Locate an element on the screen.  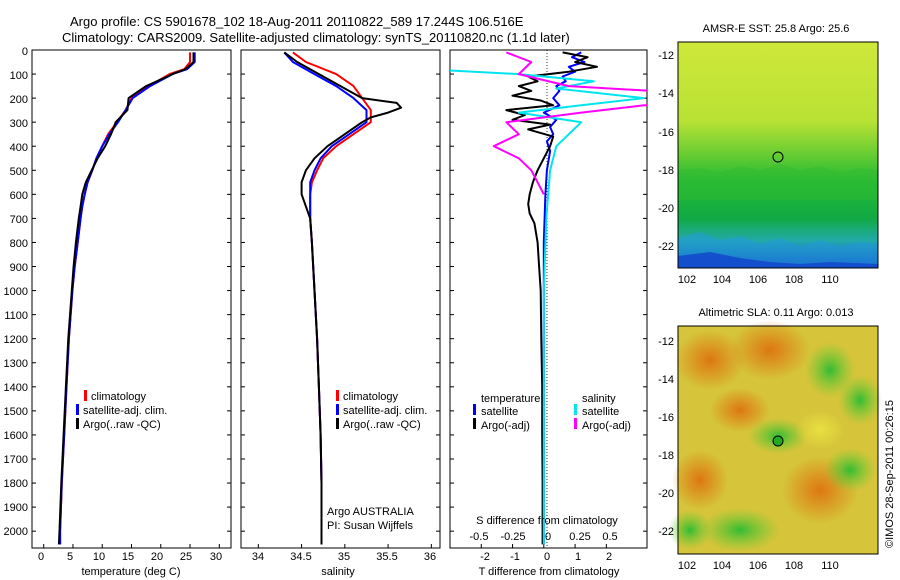
sla-anomaly-blobs is located at coordinates (775, 436).